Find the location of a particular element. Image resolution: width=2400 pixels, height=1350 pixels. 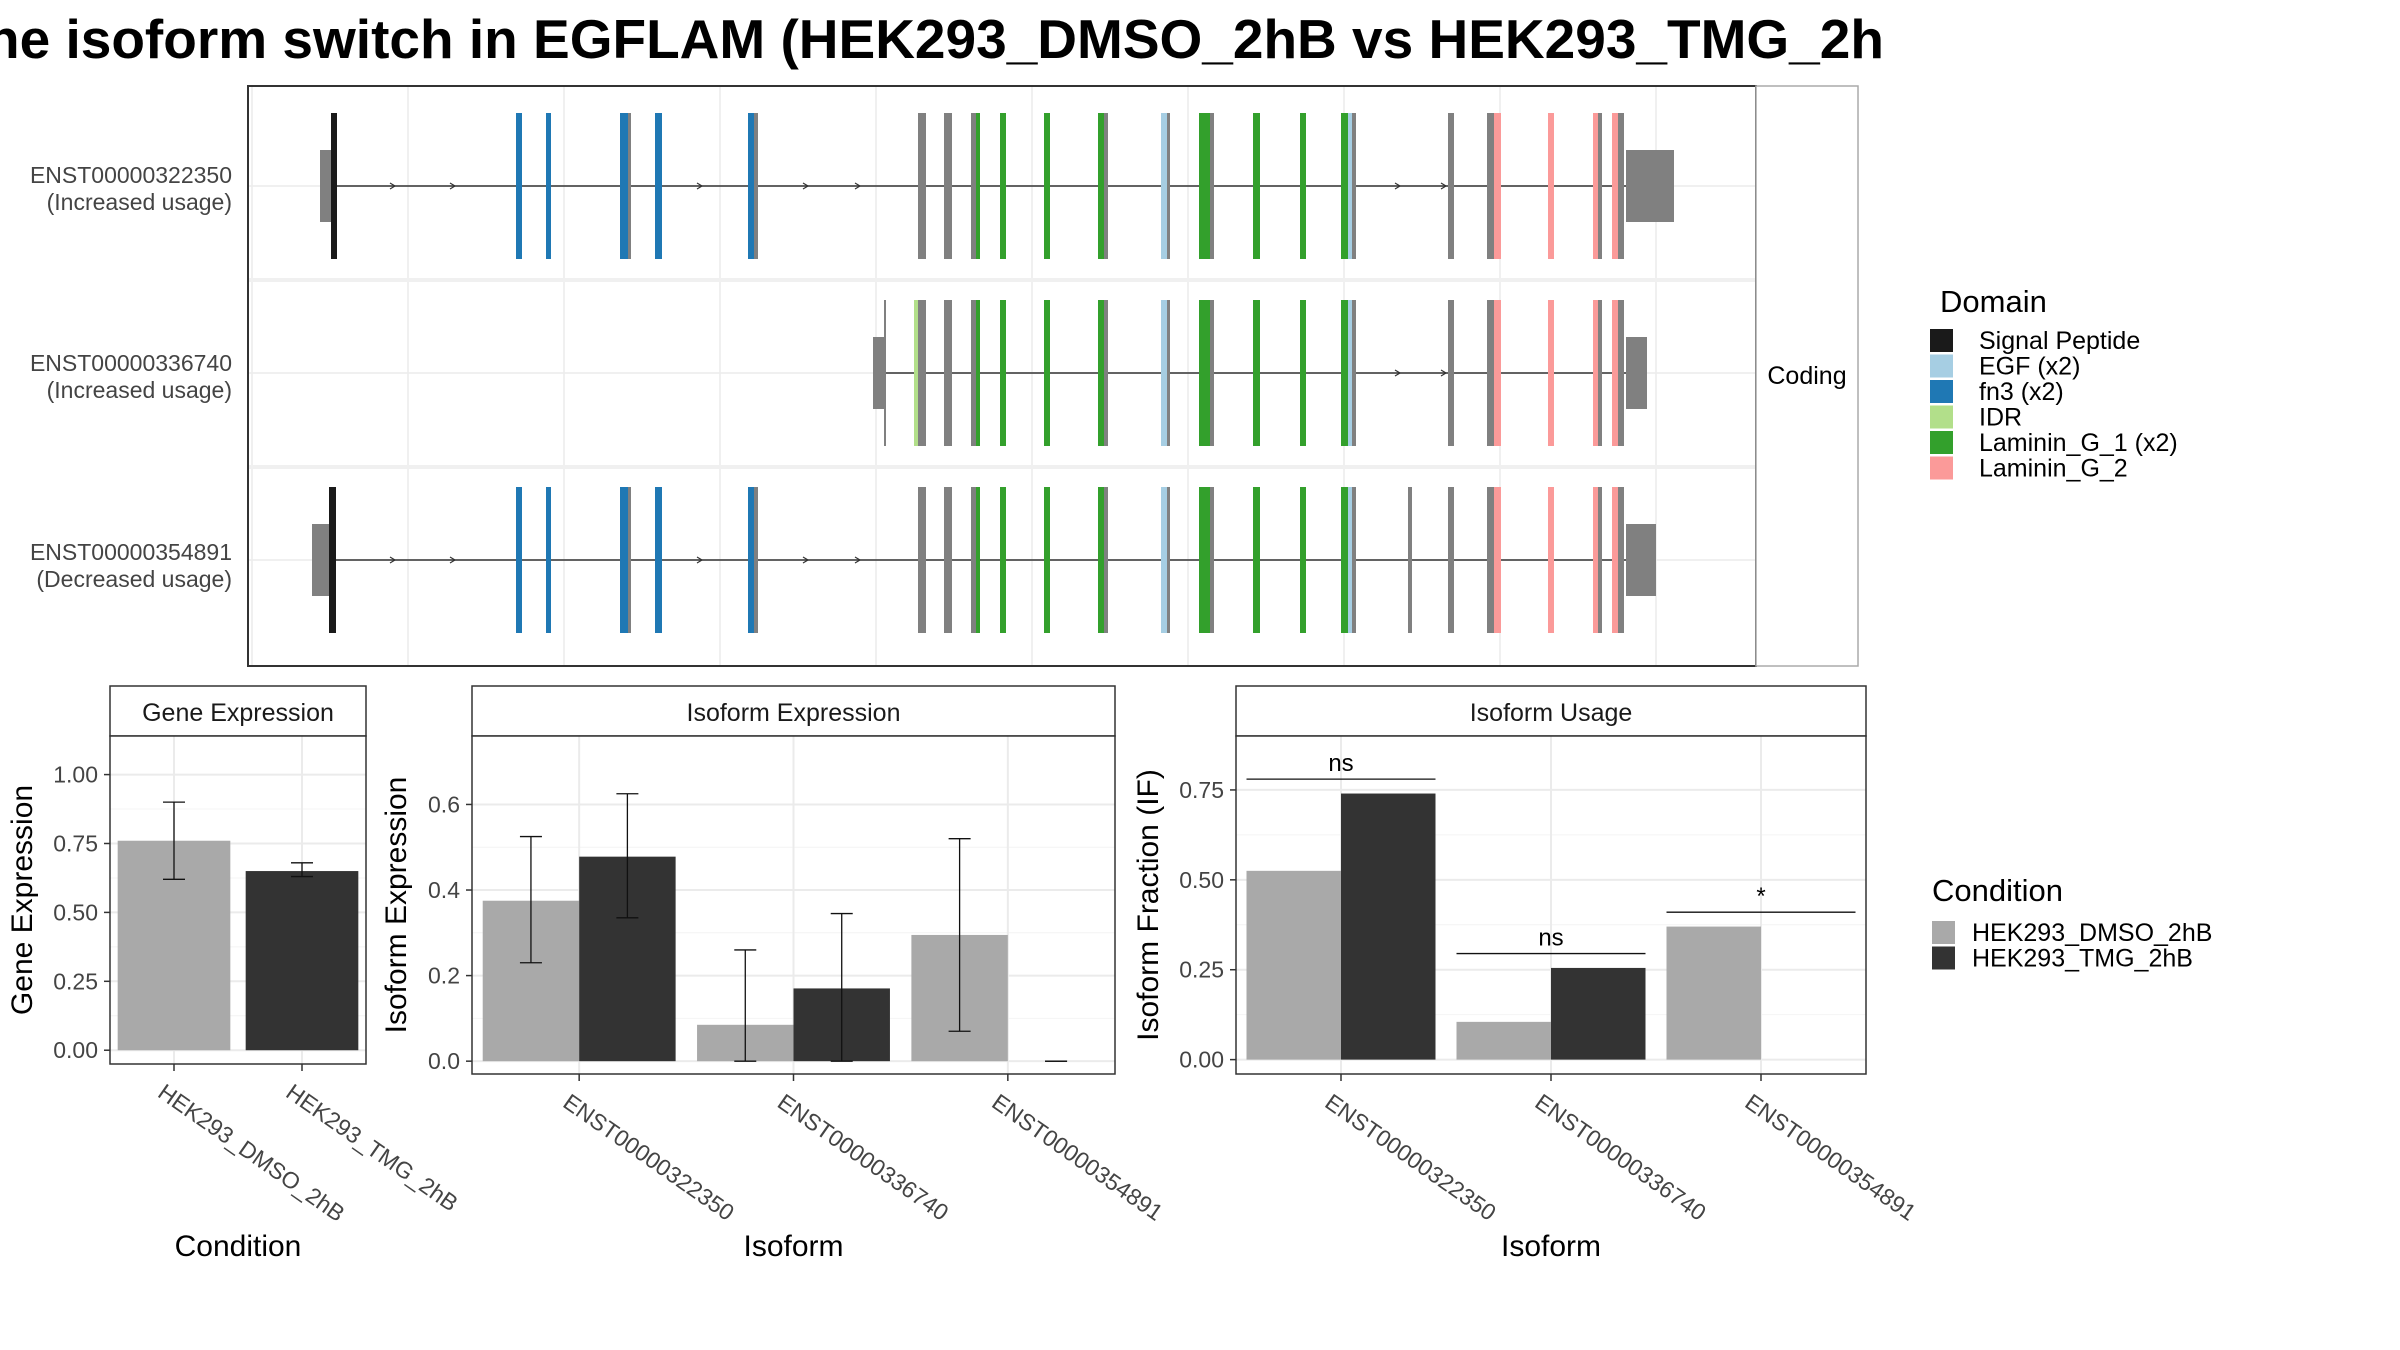

isoform-label-1: ENST00000322350 (Increased usage) is located at coordinates (131, 188).